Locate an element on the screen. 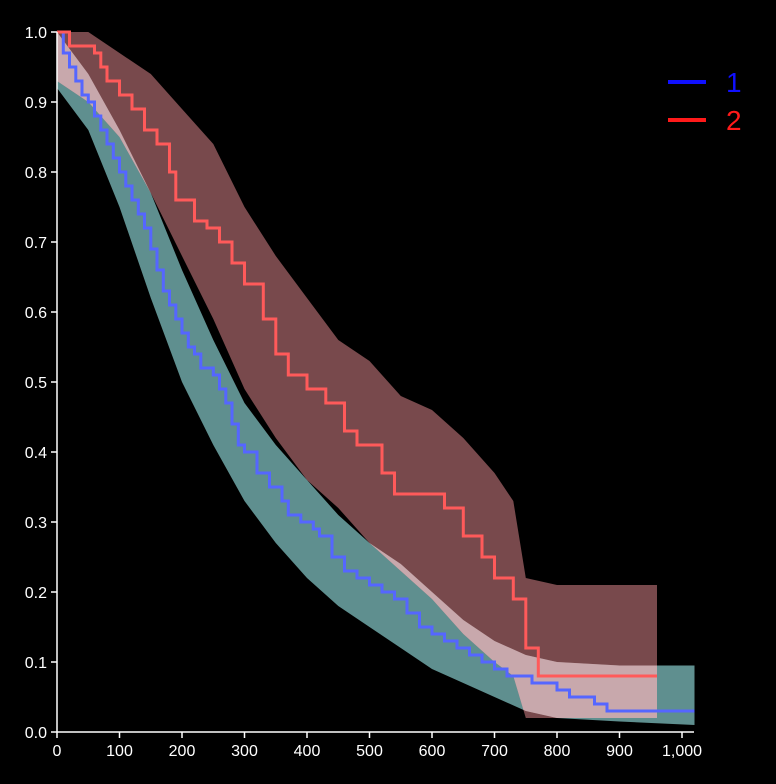 The image size is (776, 784). x-tick-label: 500 is located at coordinates (369, 751).